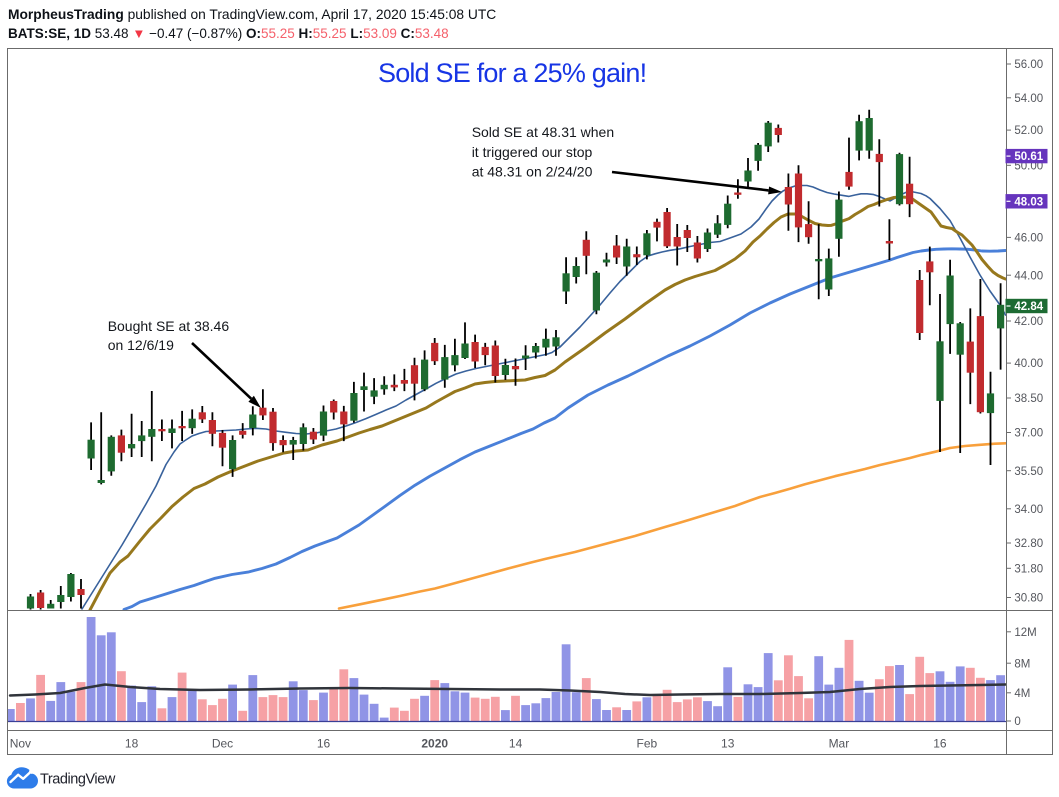  I want to click on svg-text: 37.00, so click(1028, 434).